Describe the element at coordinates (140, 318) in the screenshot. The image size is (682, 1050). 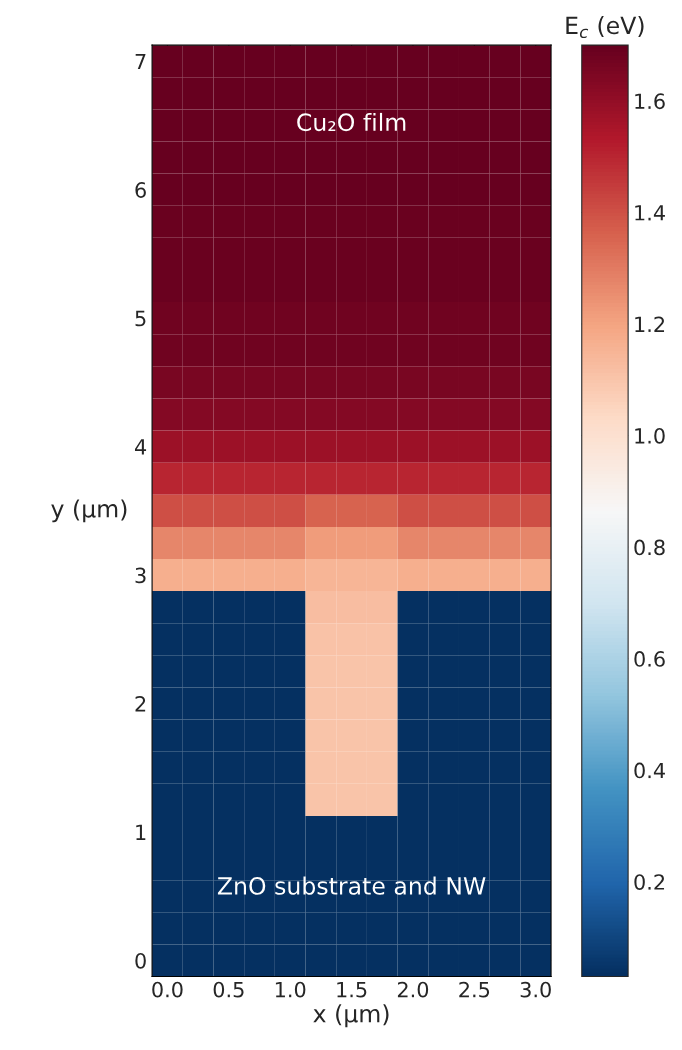
I see `y-tick-label: 5` at that location.